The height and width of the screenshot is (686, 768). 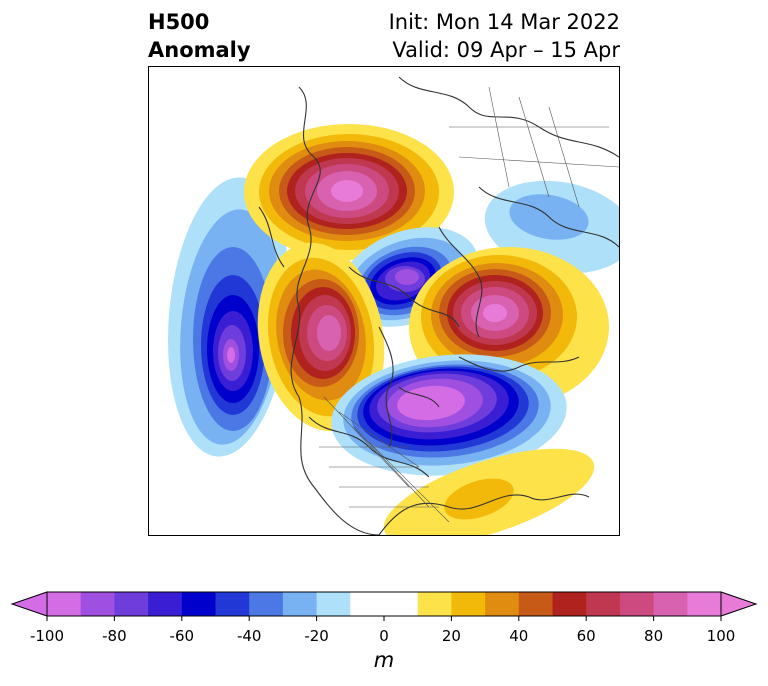 What do you see at coordinates (321, 337) in the screenshot?
I see `anomaly-western-canada-ridge` at bounding box center [321, 337].